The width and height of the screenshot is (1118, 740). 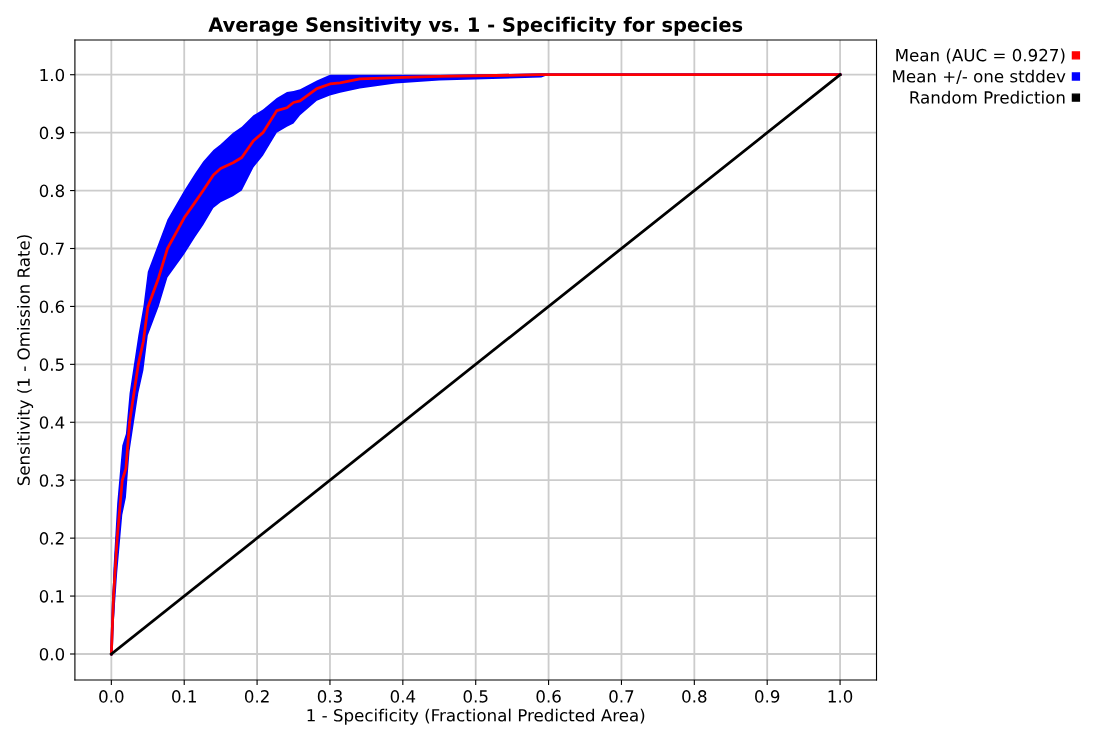 What do you see at coordinates (476, 716) in the screenshot?
I see `x-axis-title: 1 - Specificity (Fractional Predicted Area)` at bounding box center [476, 716].